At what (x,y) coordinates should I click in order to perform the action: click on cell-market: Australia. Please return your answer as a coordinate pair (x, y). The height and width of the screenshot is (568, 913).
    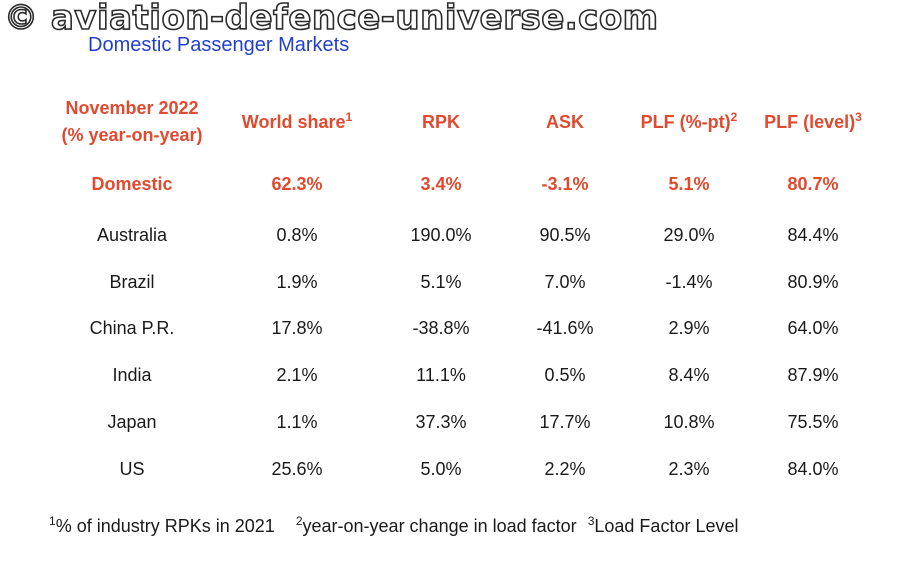
    Looking at the image, I should click on (132, 234).